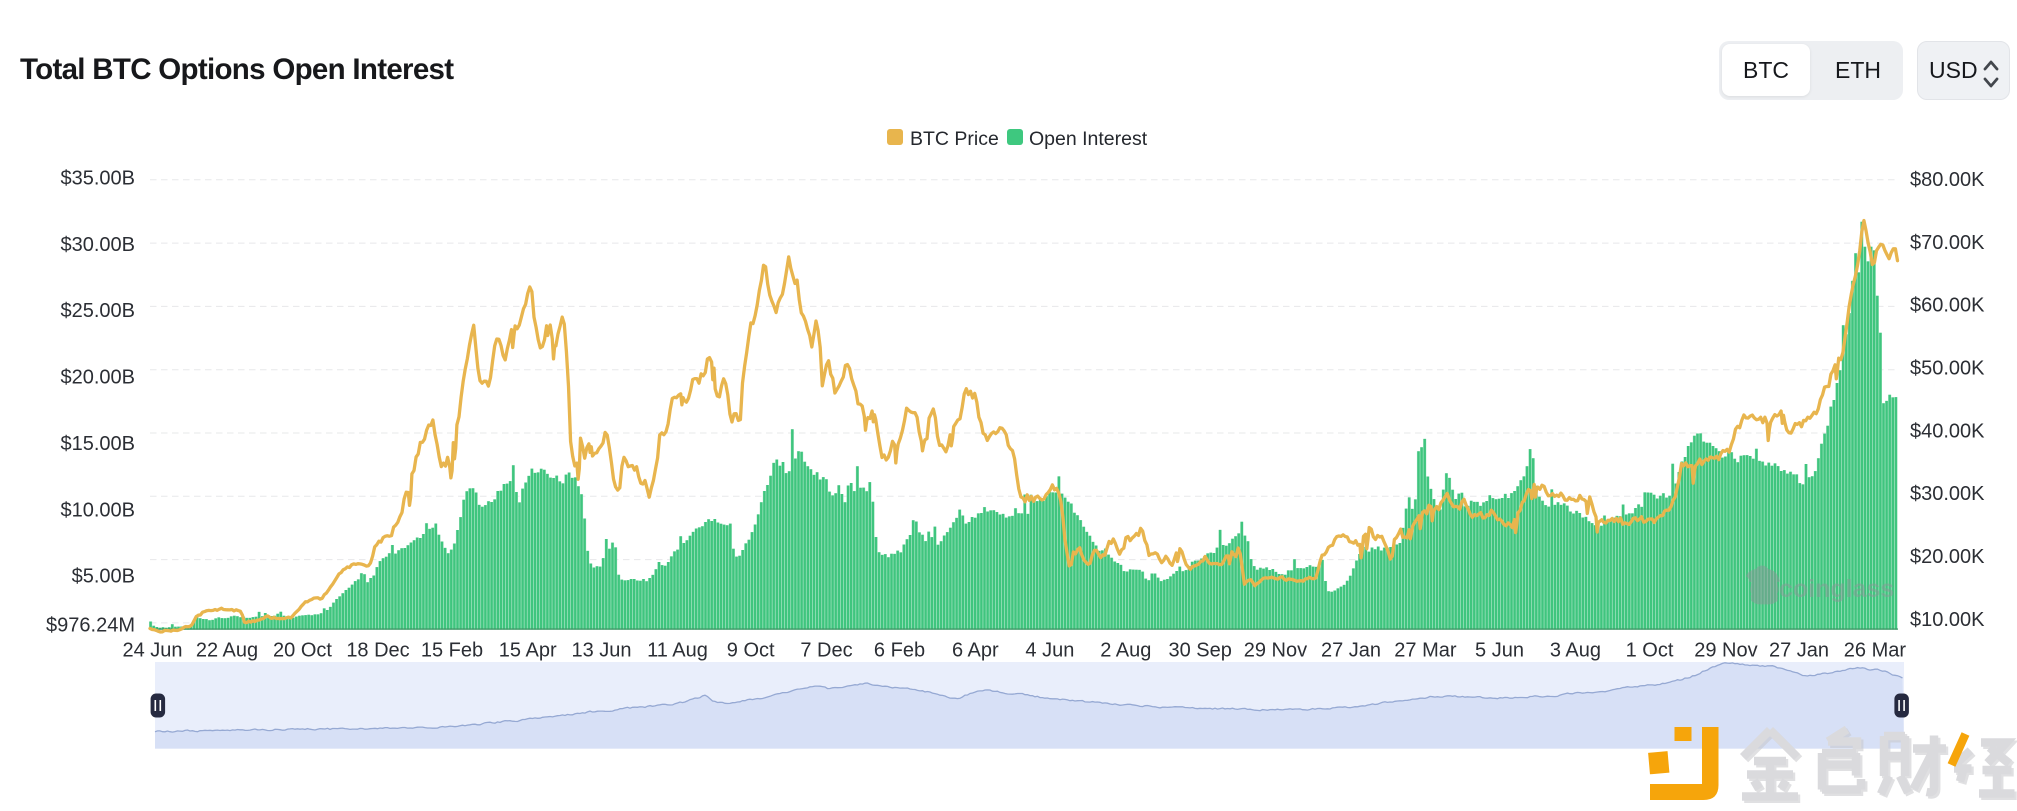  Describe the element at coordinates (1947, 494) in the screenshot. I see `svg-text: $30.00K` at that location.